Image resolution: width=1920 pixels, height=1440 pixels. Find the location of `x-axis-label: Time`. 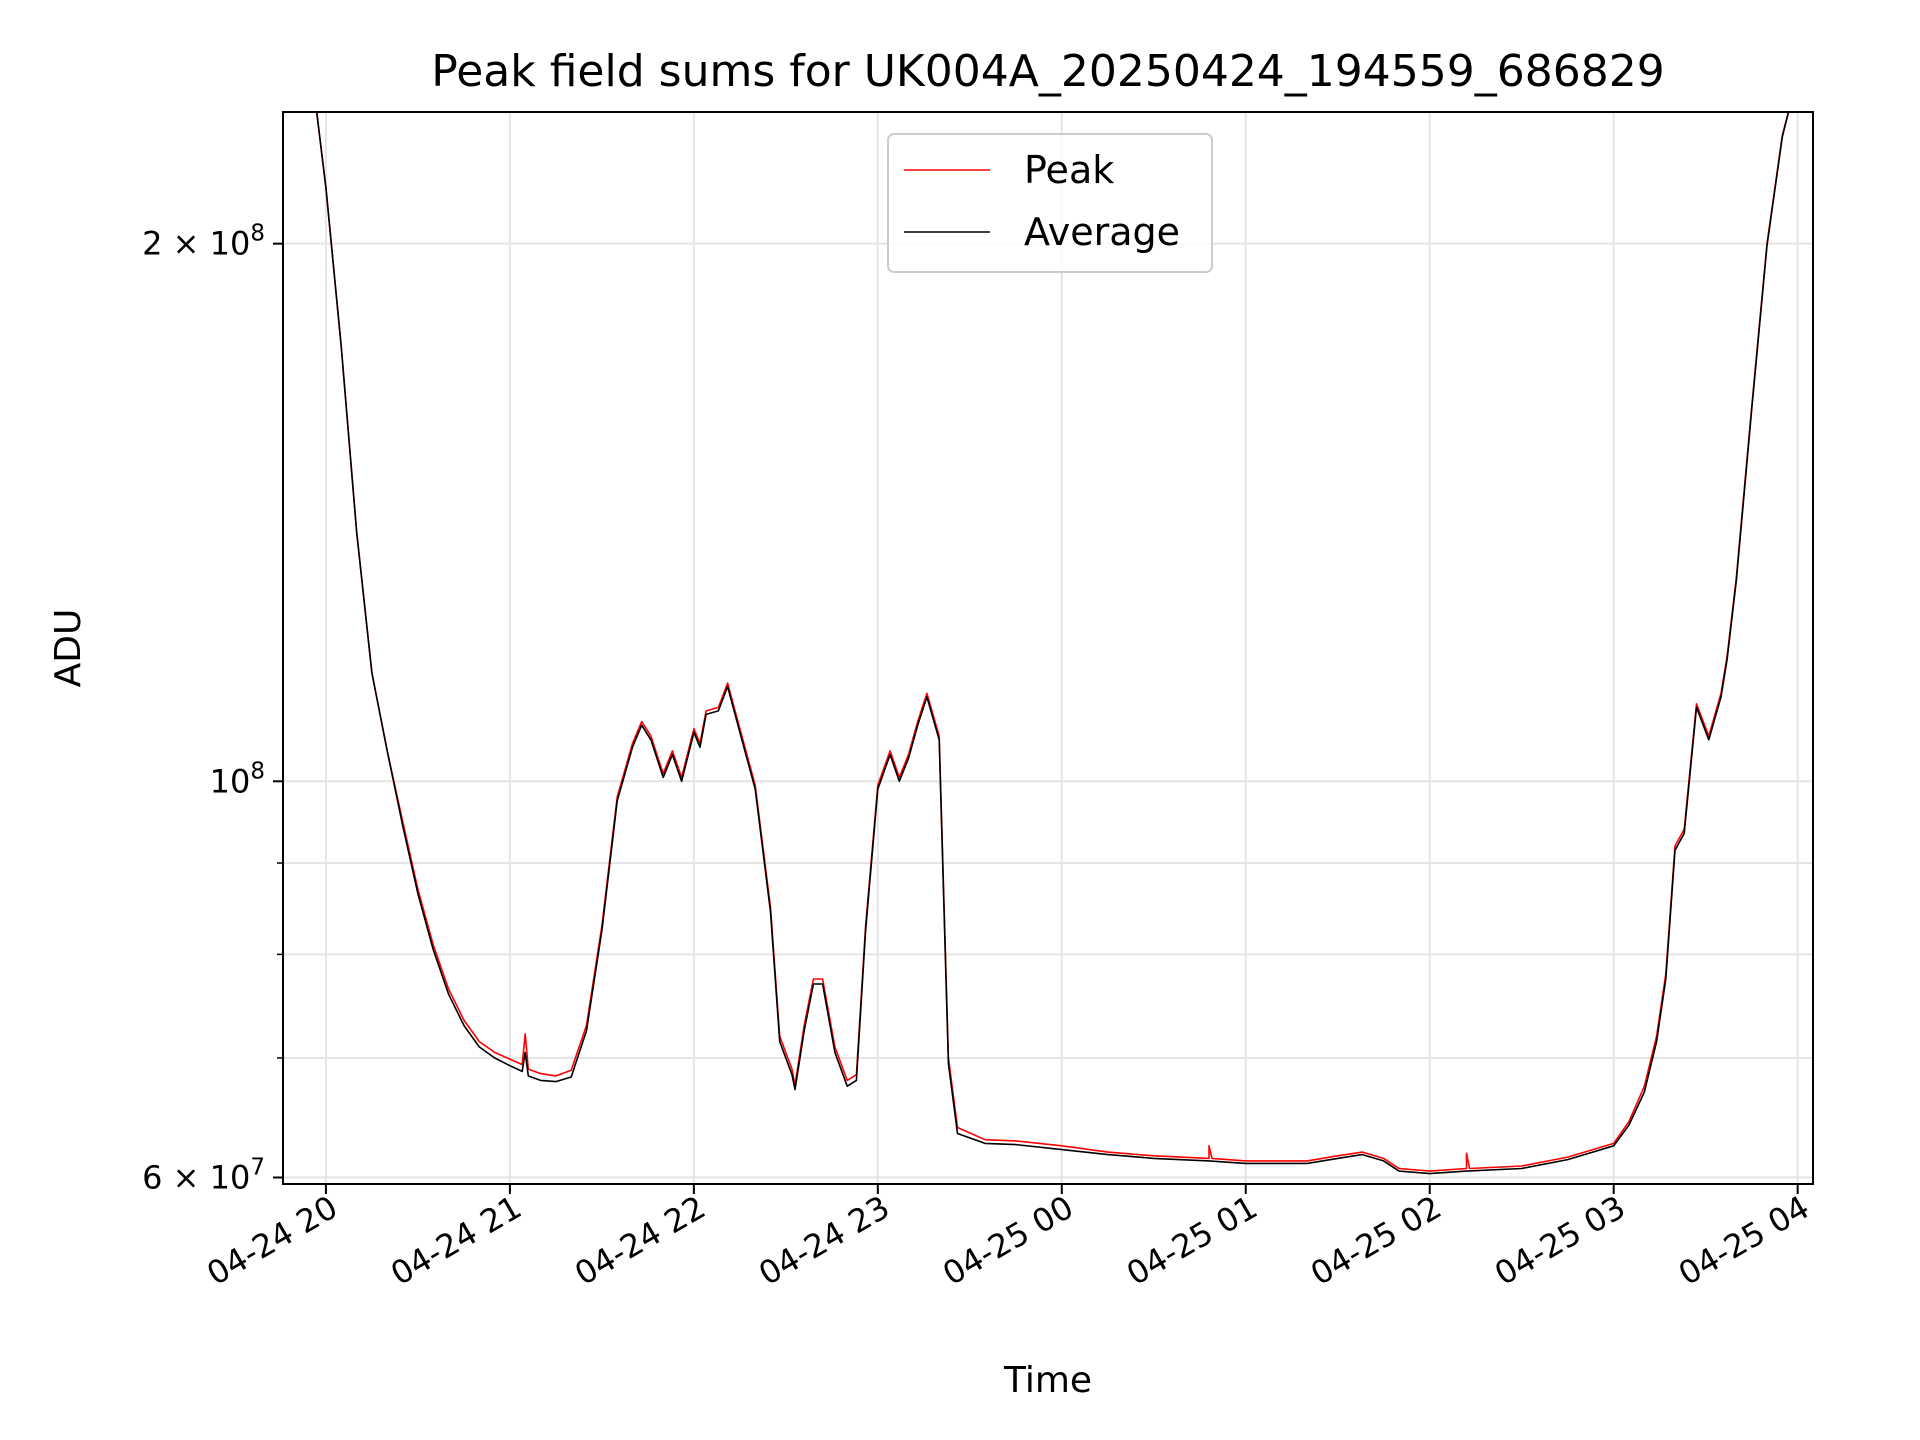

x-axis-label: Time is located at coordinates (1047, 1380).